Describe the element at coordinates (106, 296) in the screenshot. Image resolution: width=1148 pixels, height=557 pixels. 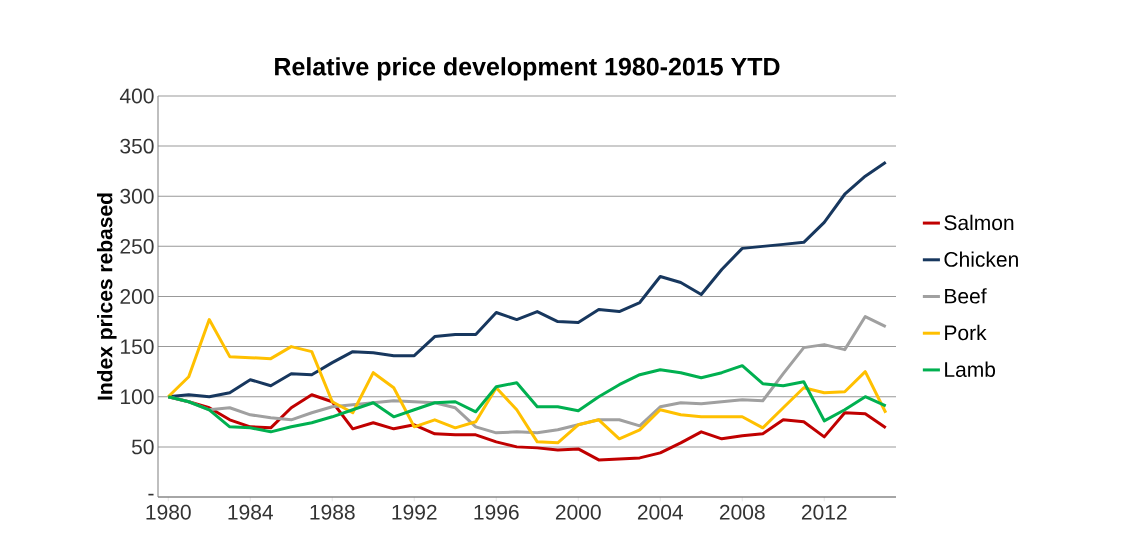
I see `y-axis-title: Index prices rebased` at that location.